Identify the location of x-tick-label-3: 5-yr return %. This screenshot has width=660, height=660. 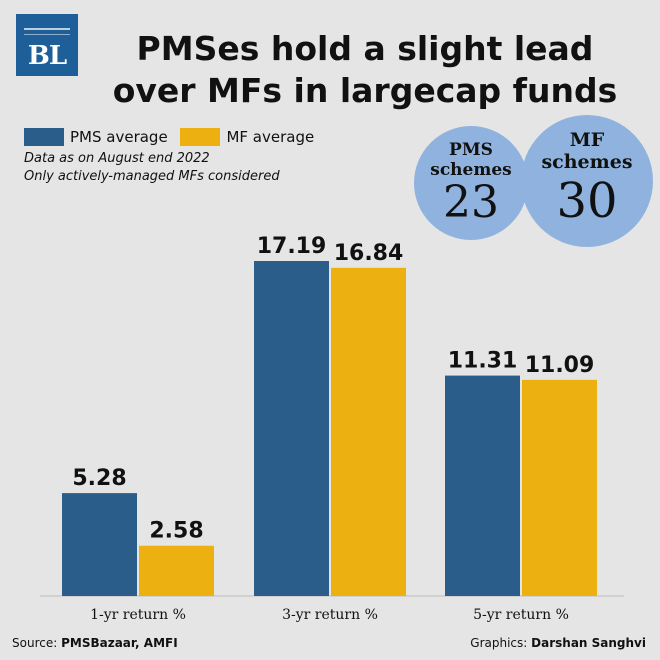
(521, 615).